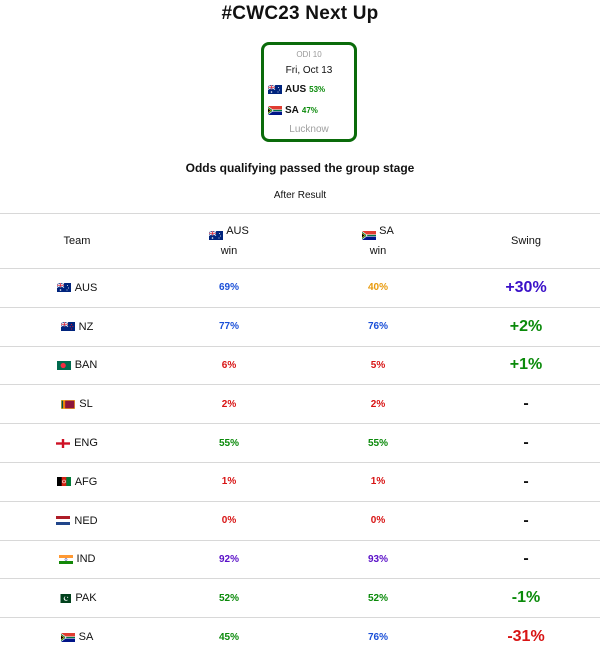 The image size is (600, 655). I want to click on table-row: NED 0% 0% -, so click(300, 521).